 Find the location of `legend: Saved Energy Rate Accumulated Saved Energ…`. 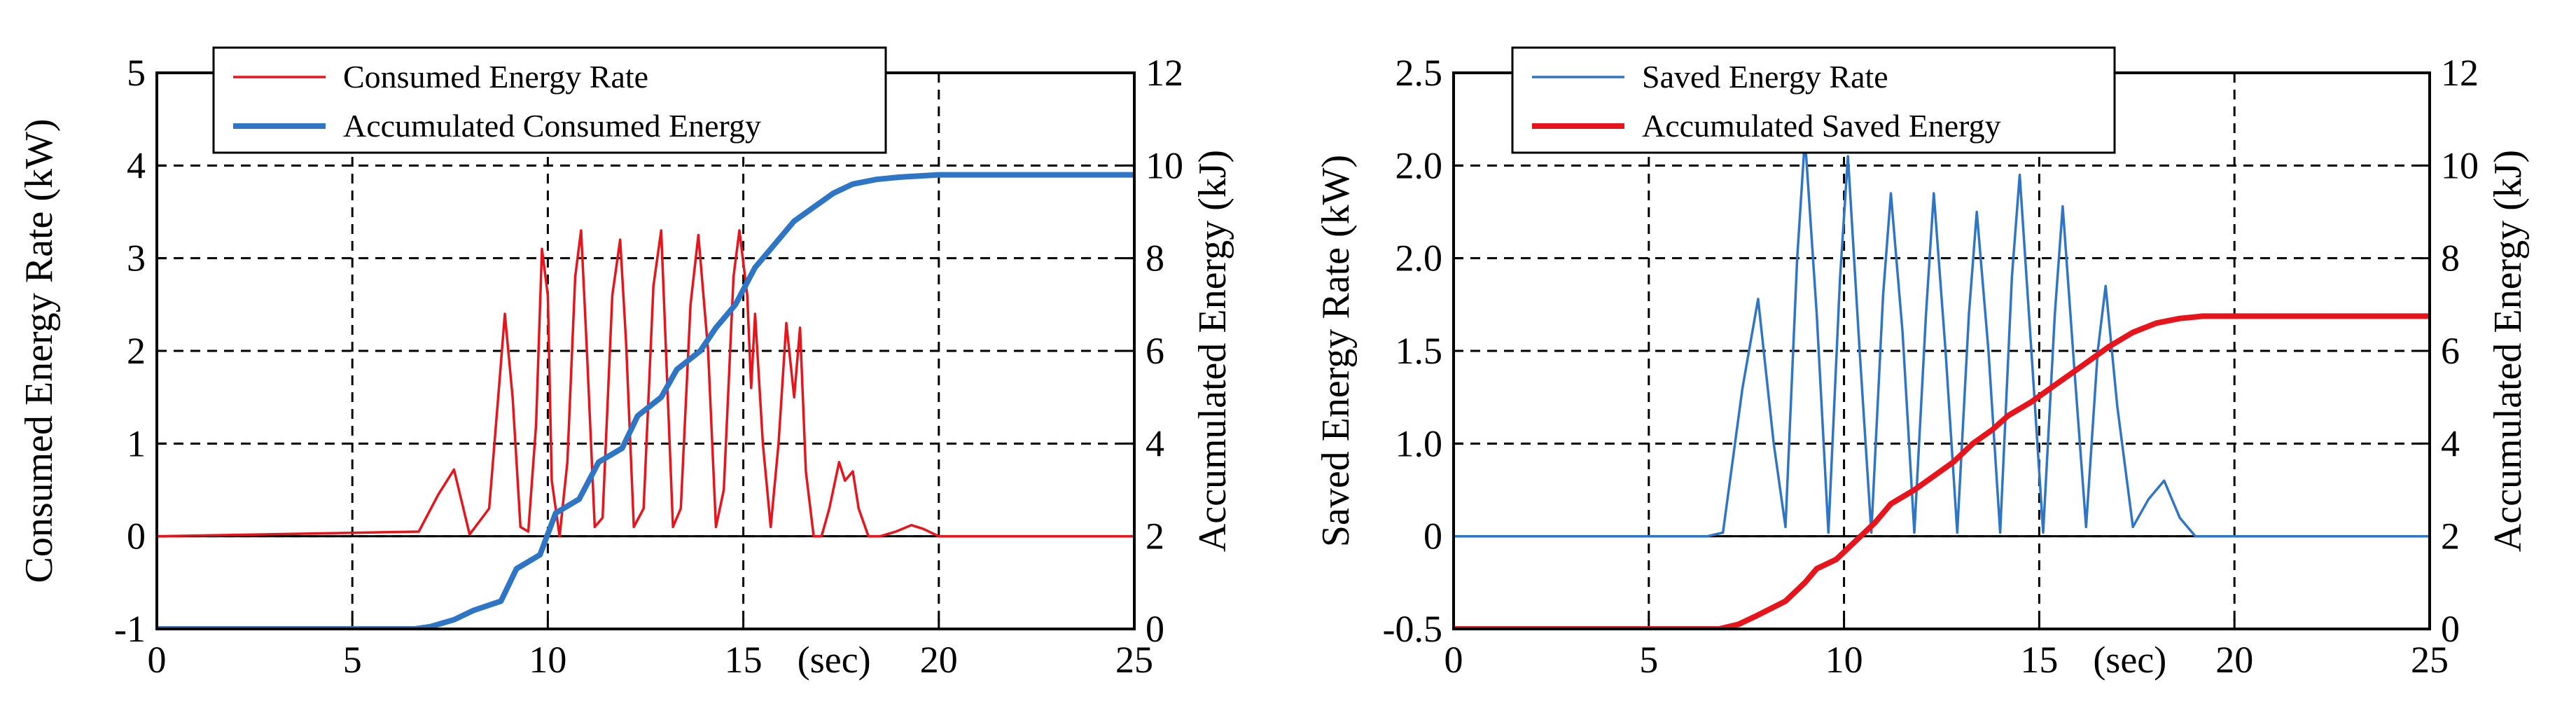

legend: Saved Energy Rate Accumulated Saved Energ… is located at coordinates (1813, 100).